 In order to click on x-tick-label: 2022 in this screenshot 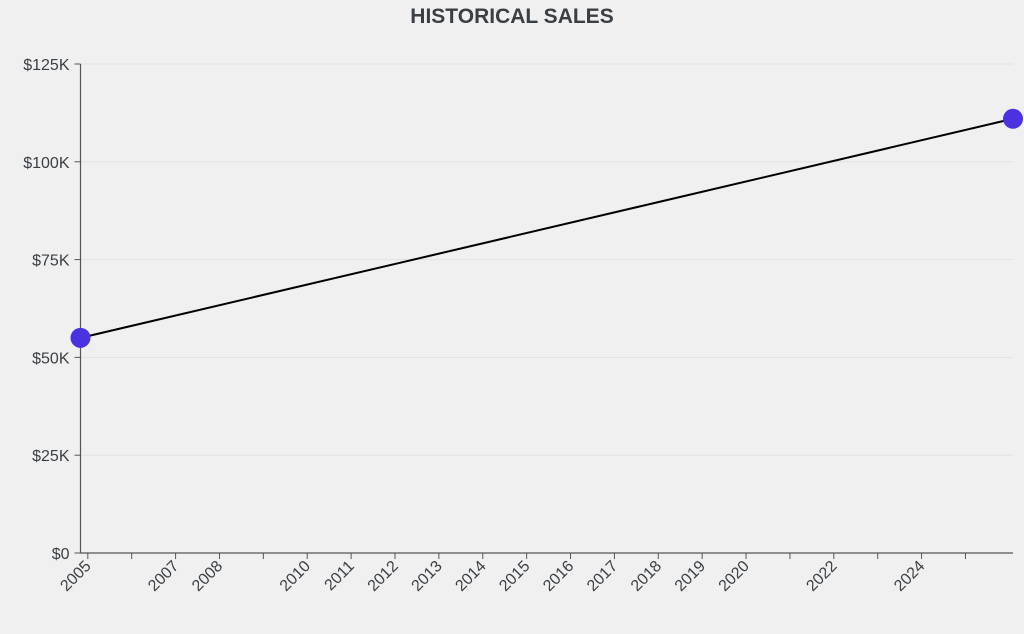, I will do `click(821, 576)`.